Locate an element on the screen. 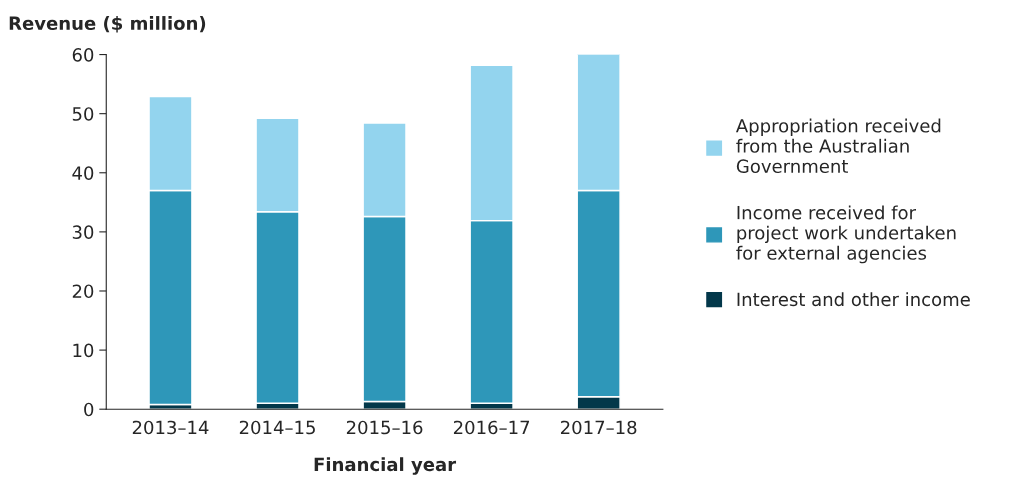  x-tick-label: 2017–18 is located at coordinates (598, 427).